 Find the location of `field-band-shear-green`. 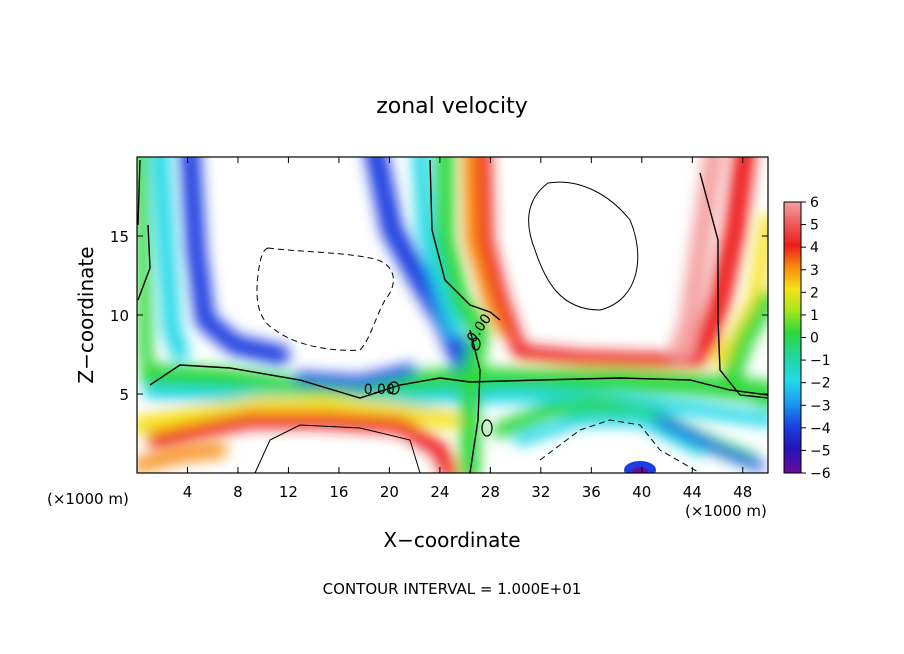

field-band-shear-green is located at coordinates (453, 383).